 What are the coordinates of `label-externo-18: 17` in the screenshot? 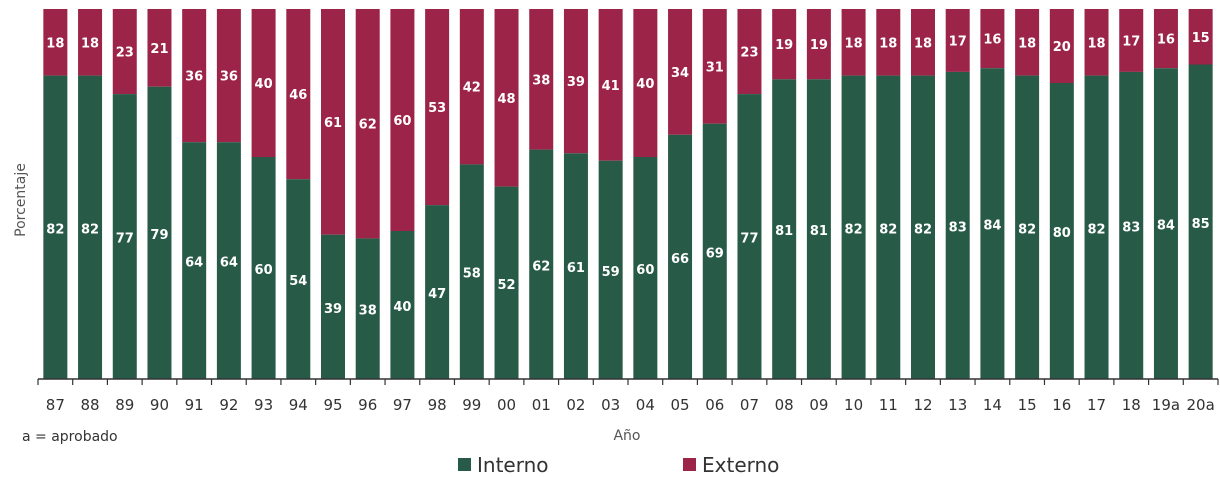 It's located at (1131, 41).